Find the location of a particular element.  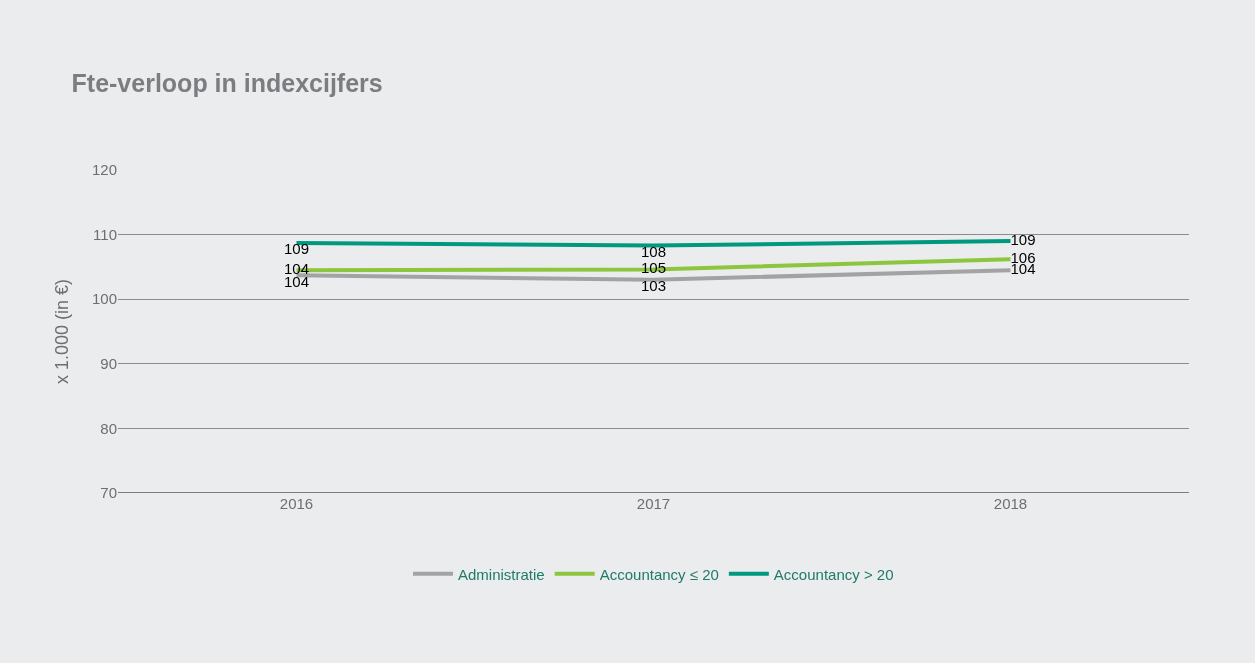

x-tick-label: 2016 is located at coordinates (296, 503).